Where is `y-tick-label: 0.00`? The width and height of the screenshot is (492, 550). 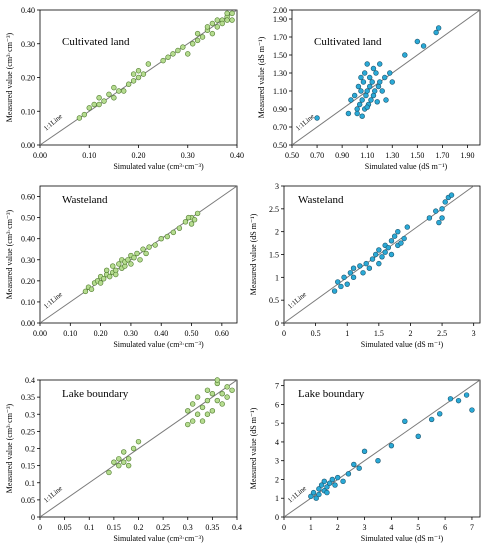 y-tick-label: 0.00 is located at coordinates (28, 323).